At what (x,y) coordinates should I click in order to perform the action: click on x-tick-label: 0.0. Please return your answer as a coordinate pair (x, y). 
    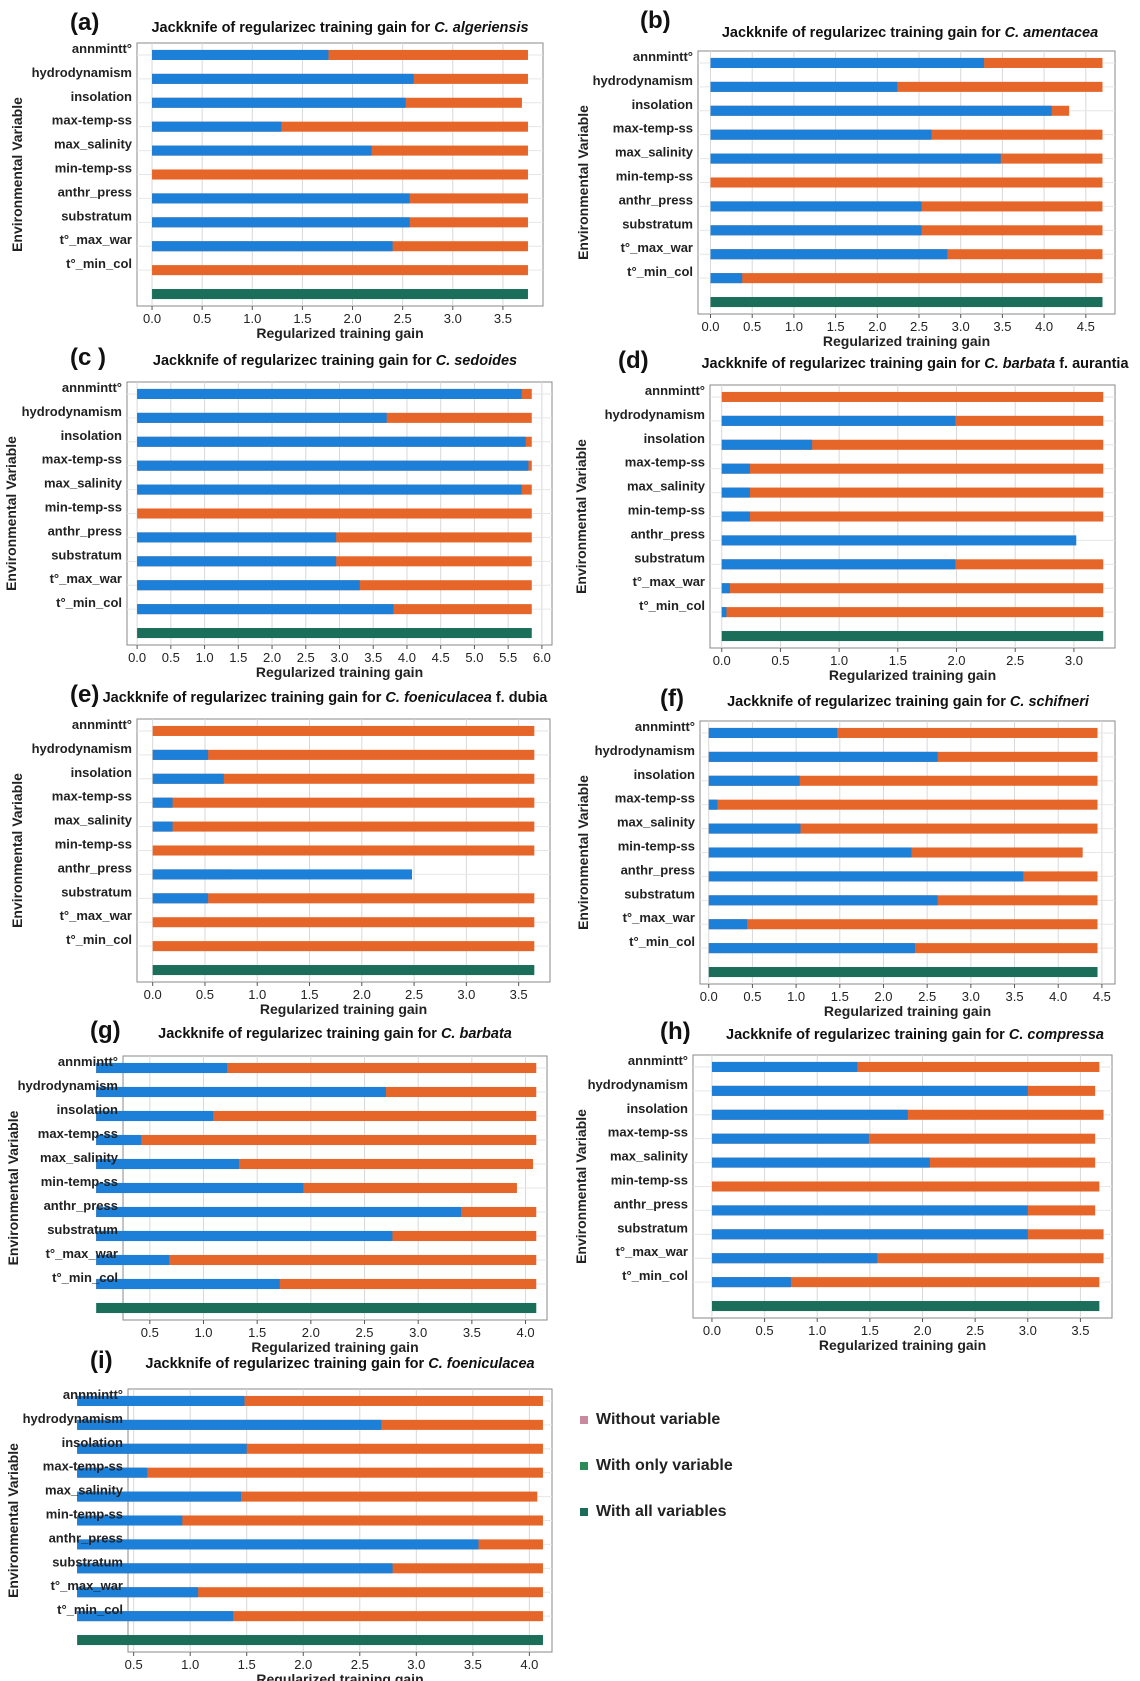
    Looking at the image, I should click on (712, 1330).